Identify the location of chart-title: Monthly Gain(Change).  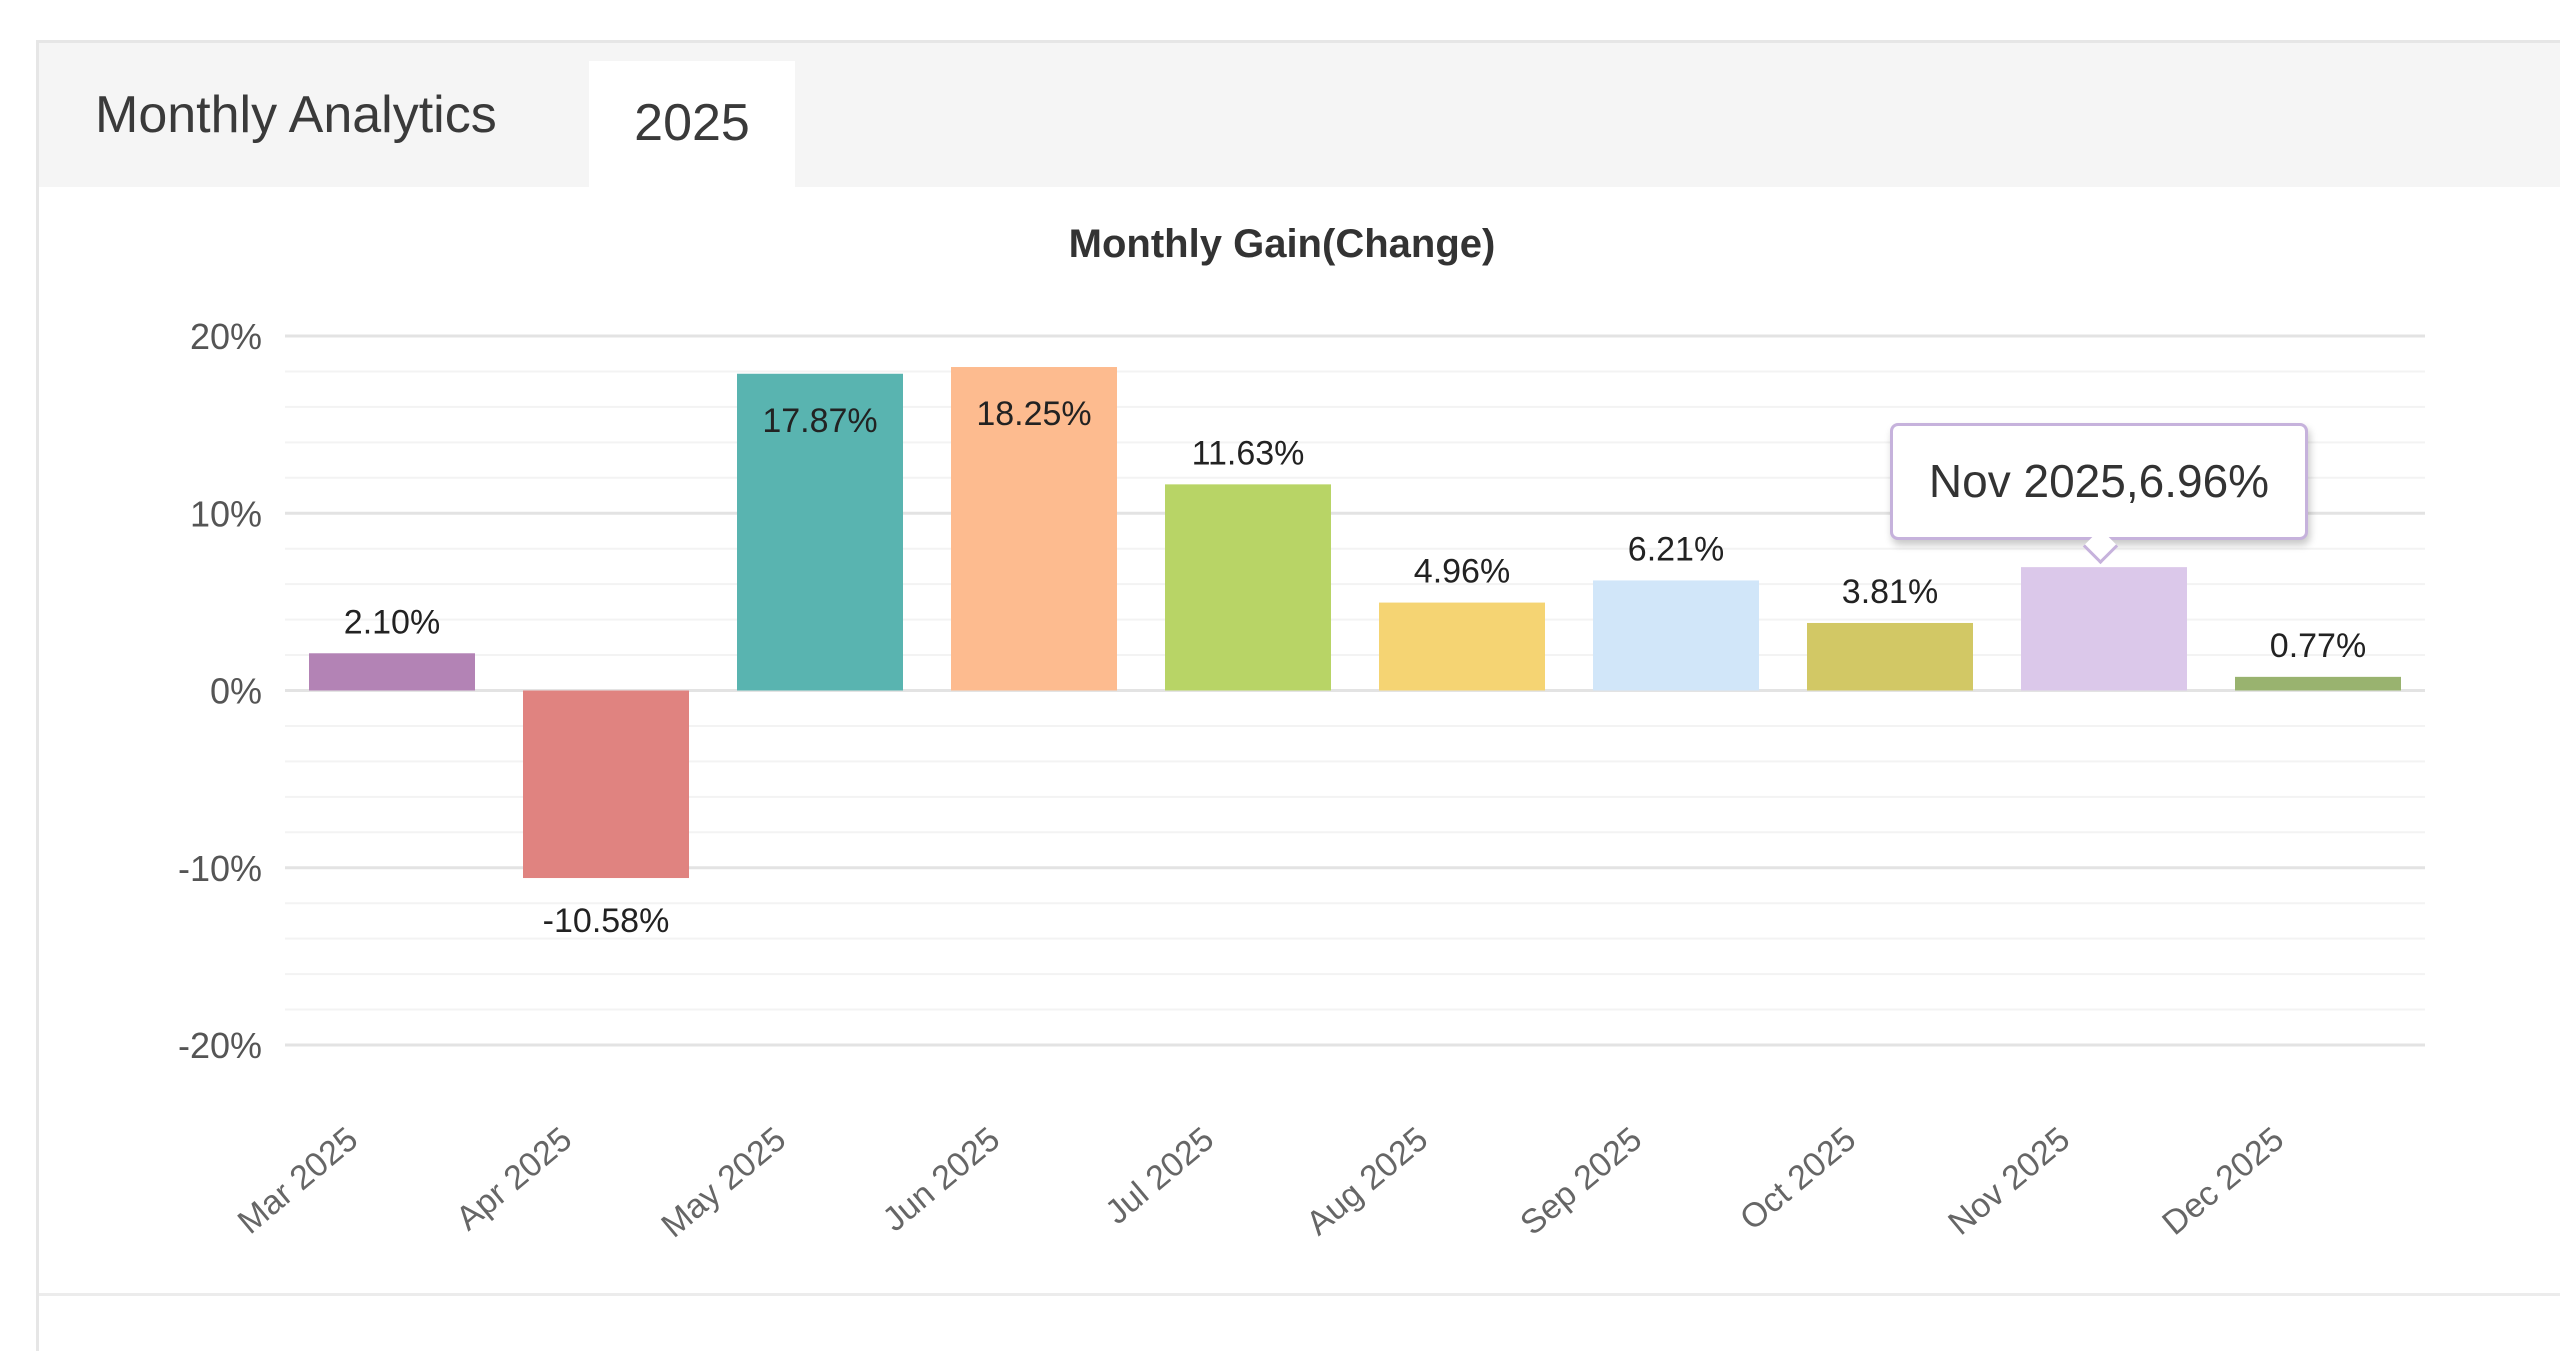
(1282, 244).